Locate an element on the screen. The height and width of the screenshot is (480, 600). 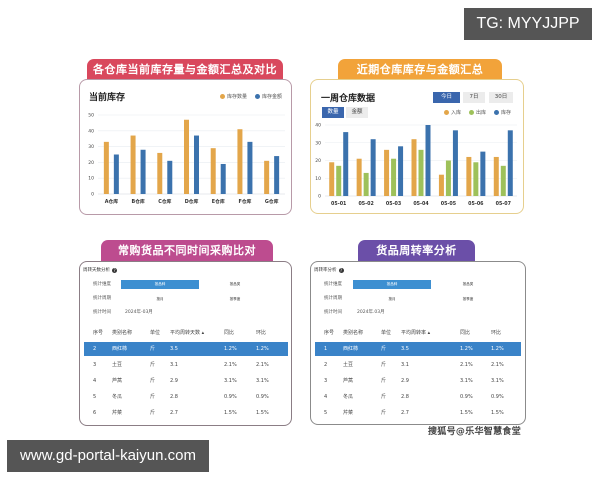
source-watermark: 搜狐号@乐华智慧食堂 is located at coordinates (475, 432).